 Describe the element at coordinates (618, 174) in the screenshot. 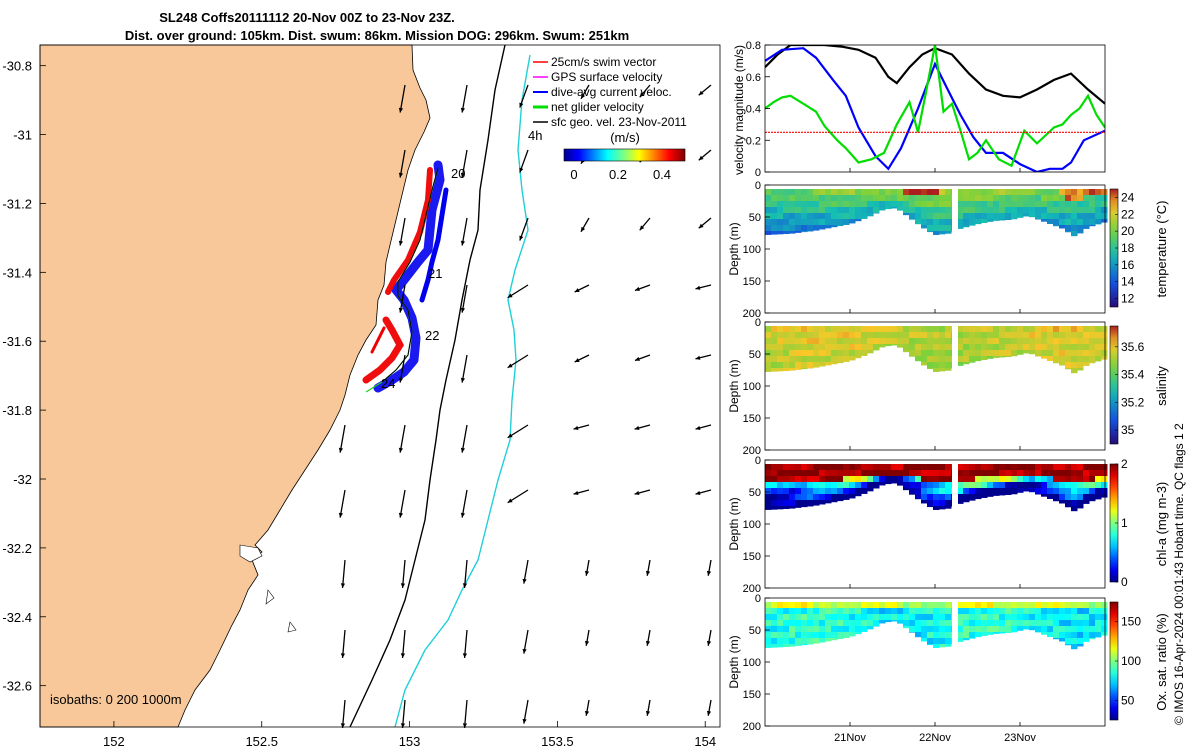

I see `colorbar-tick-0.2: 0.2` at that location.